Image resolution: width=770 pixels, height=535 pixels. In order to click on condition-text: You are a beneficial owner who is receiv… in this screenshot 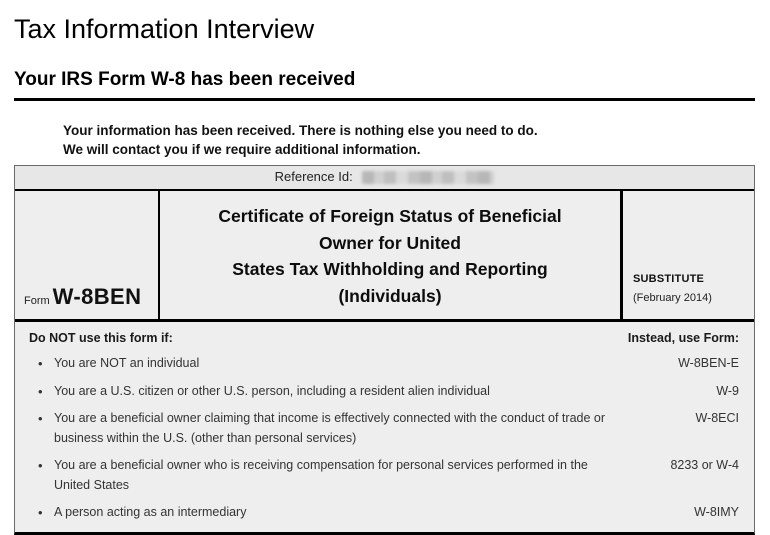, I will do `click(321, 475)`.